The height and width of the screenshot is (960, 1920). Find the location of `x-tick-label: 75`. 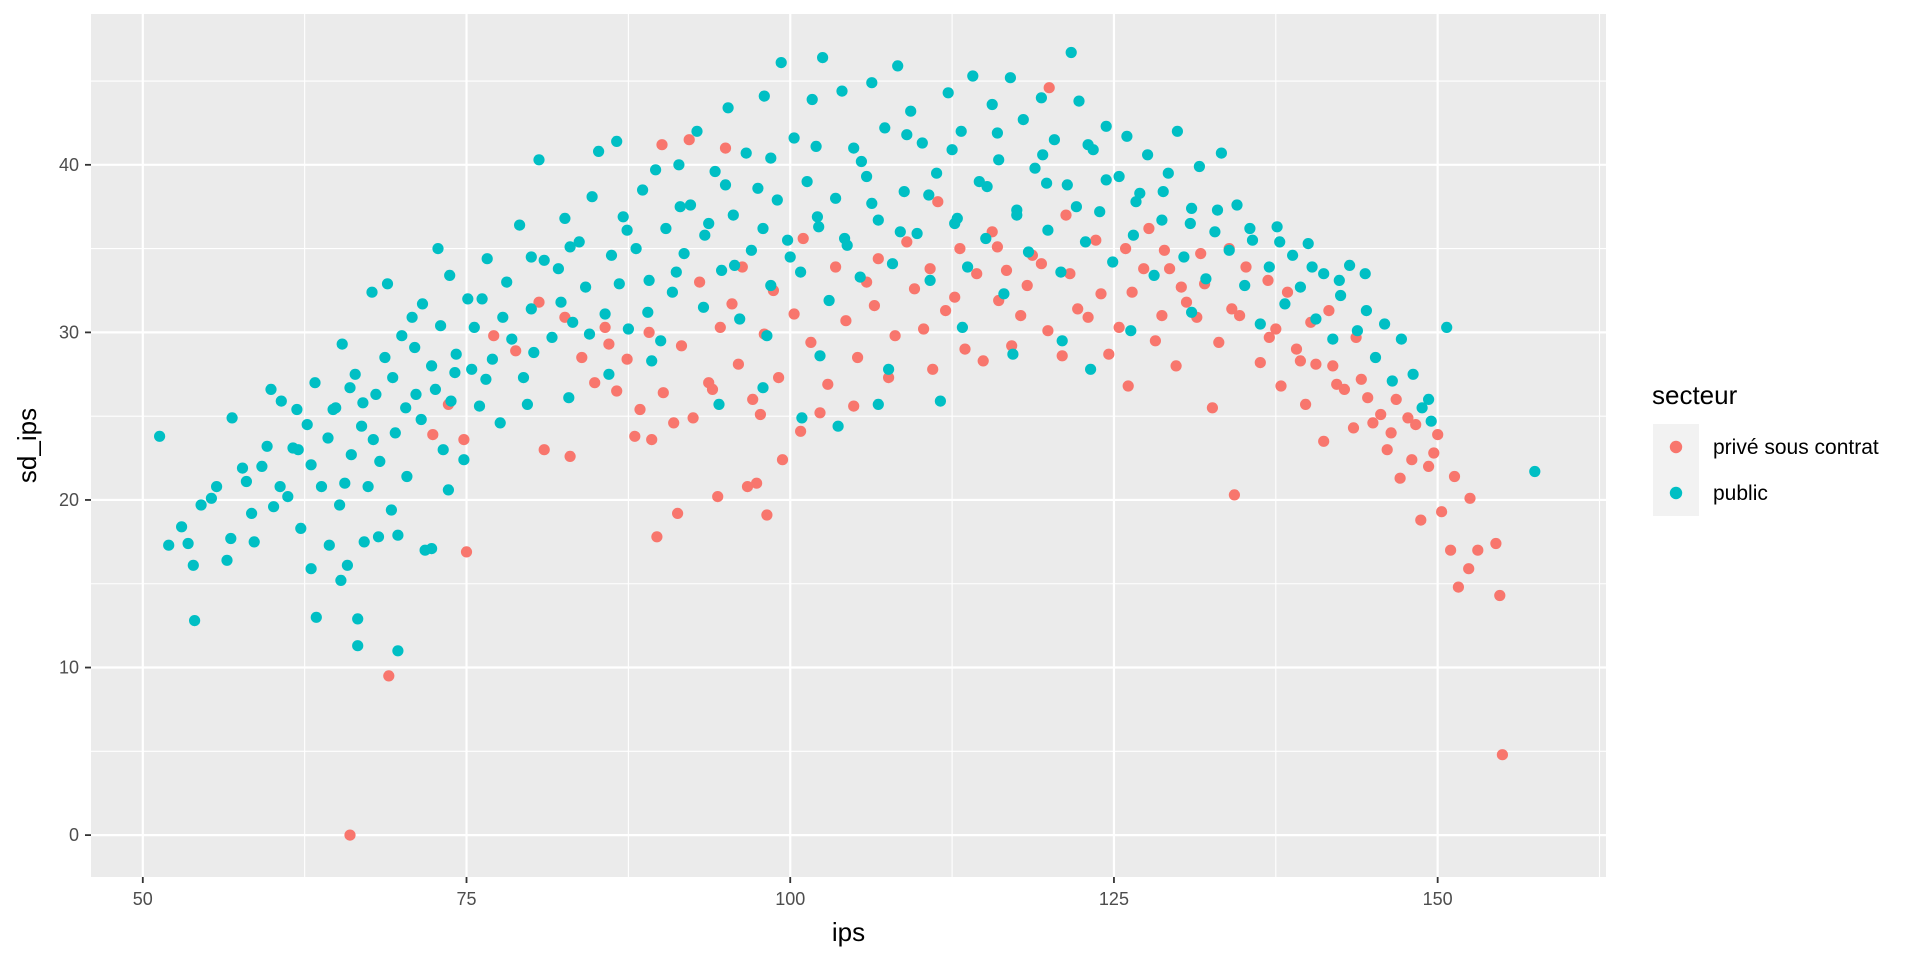

x-tick-label: 75 is located at coordinates (466, 899).